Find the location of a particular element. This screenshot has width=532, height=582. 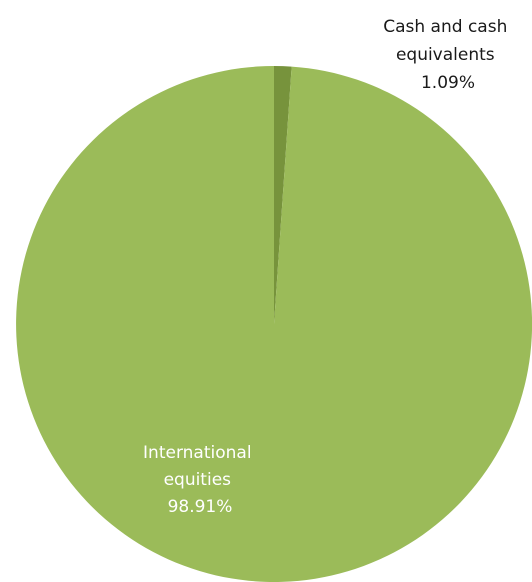

pie-slice-cash-and-cash-equivalents is located at coordinates (283, 194).